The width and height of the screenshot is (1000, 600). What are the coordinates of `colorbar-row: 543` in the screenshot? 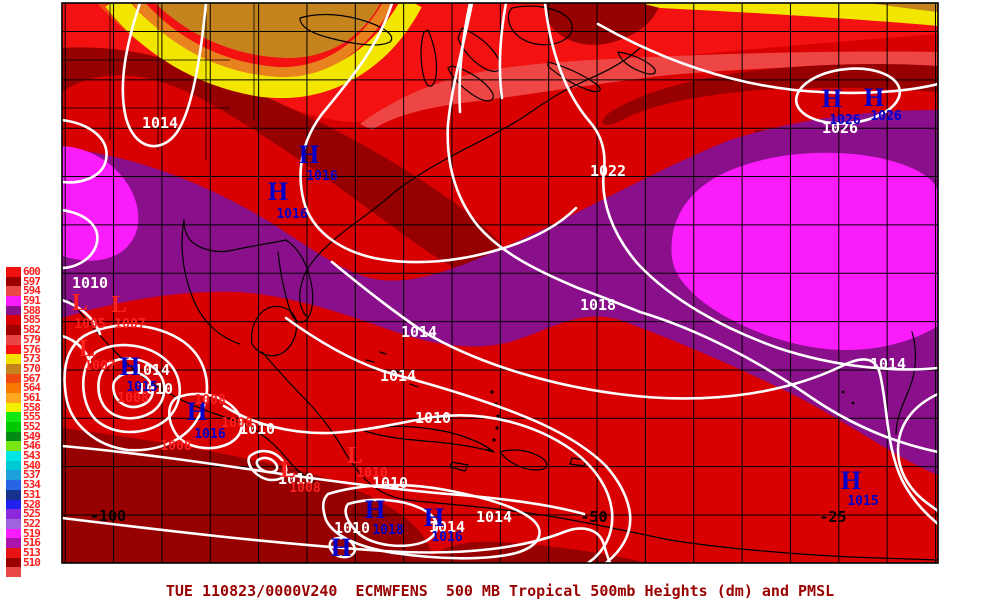 It's located at (34, 456).